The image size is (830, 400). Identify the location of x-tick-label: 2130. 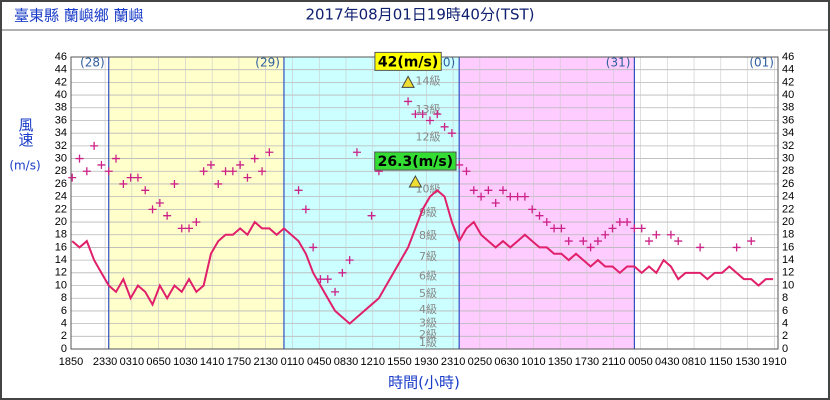
(265, 362).